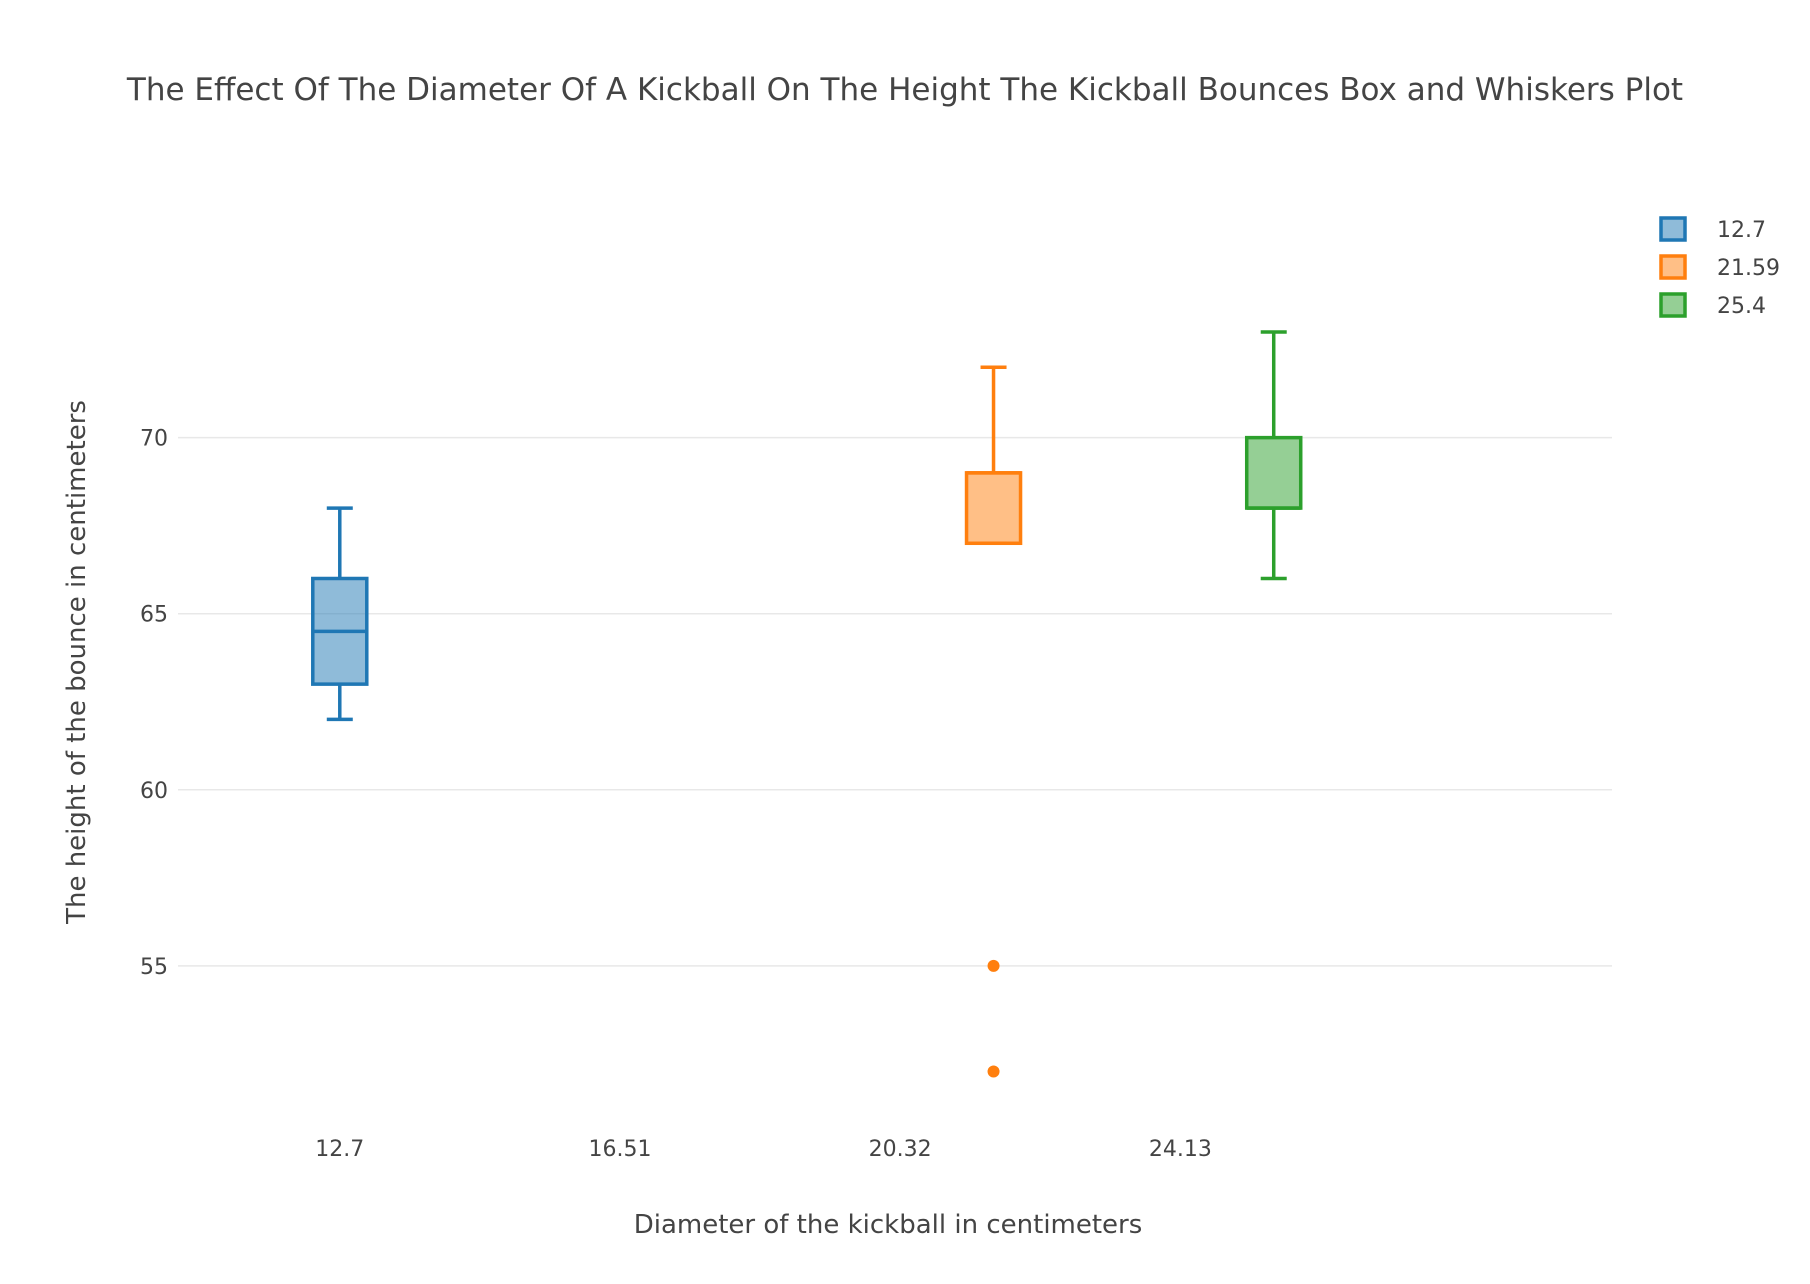  Describe the element at coordinates (1741, 230) in the screenshot. I see `legend-label: 12.7` at that location.